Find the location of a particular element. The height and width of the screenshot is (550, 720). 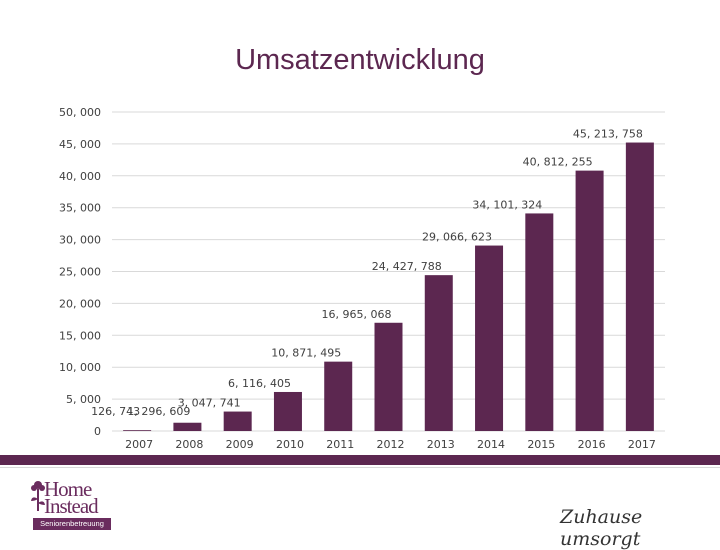

data-label: 45, 213, 758 is located at coordinates (608, 134).